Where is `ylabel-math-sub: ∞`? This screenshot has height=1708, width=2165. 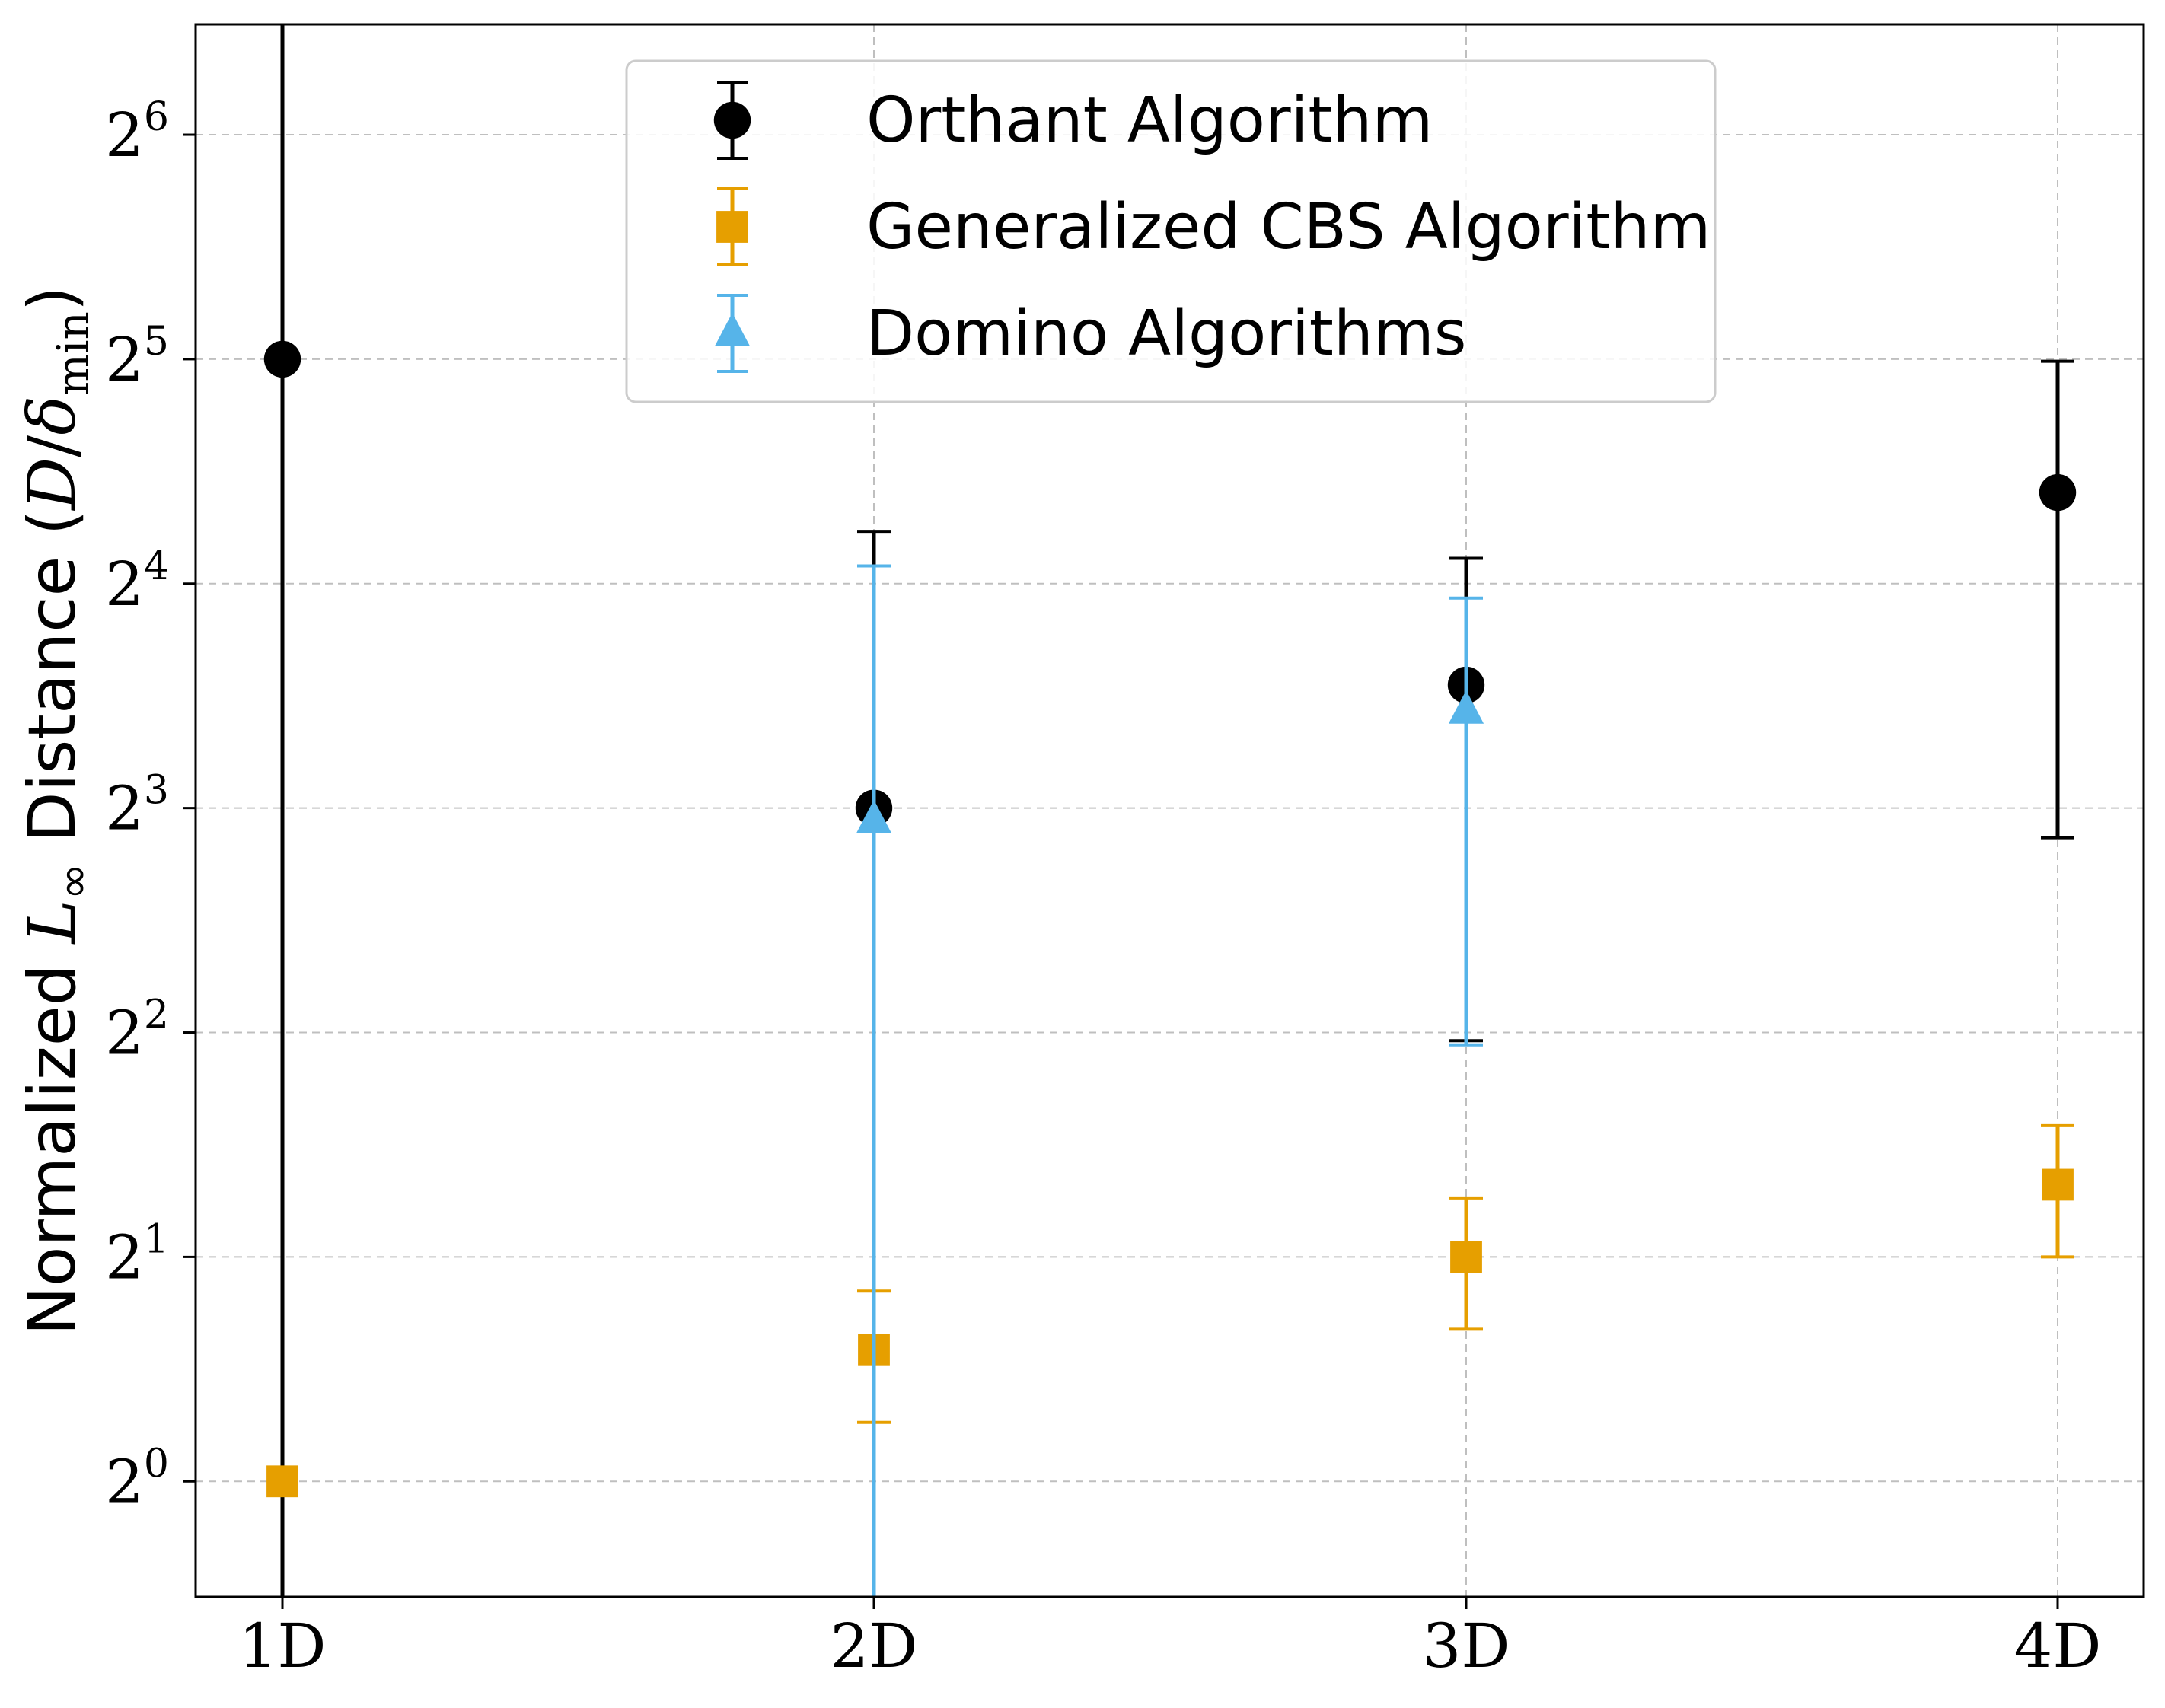
ylabel-math-sub: ∞ is located at coordinates (73, 881).